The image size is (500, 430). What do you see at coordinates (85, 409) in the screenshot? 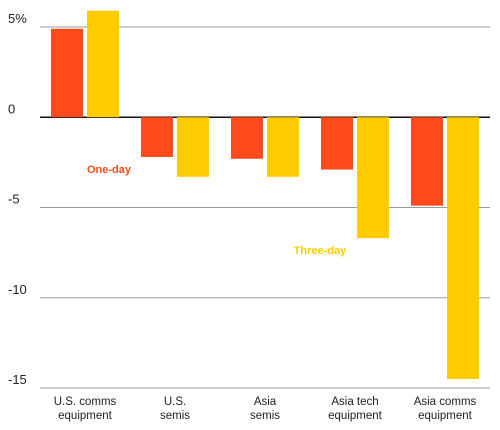
I see `x-category-label: U.S. comms equipment` at bounding box center [85, 409].